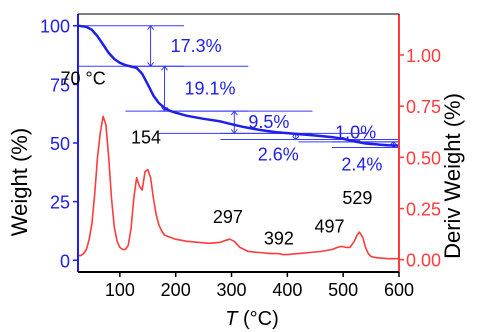  What do you see at coordinates (60, 85) in the screenshot?
I see `y-left-tick-label: 75` at bounding box center [60, 85].